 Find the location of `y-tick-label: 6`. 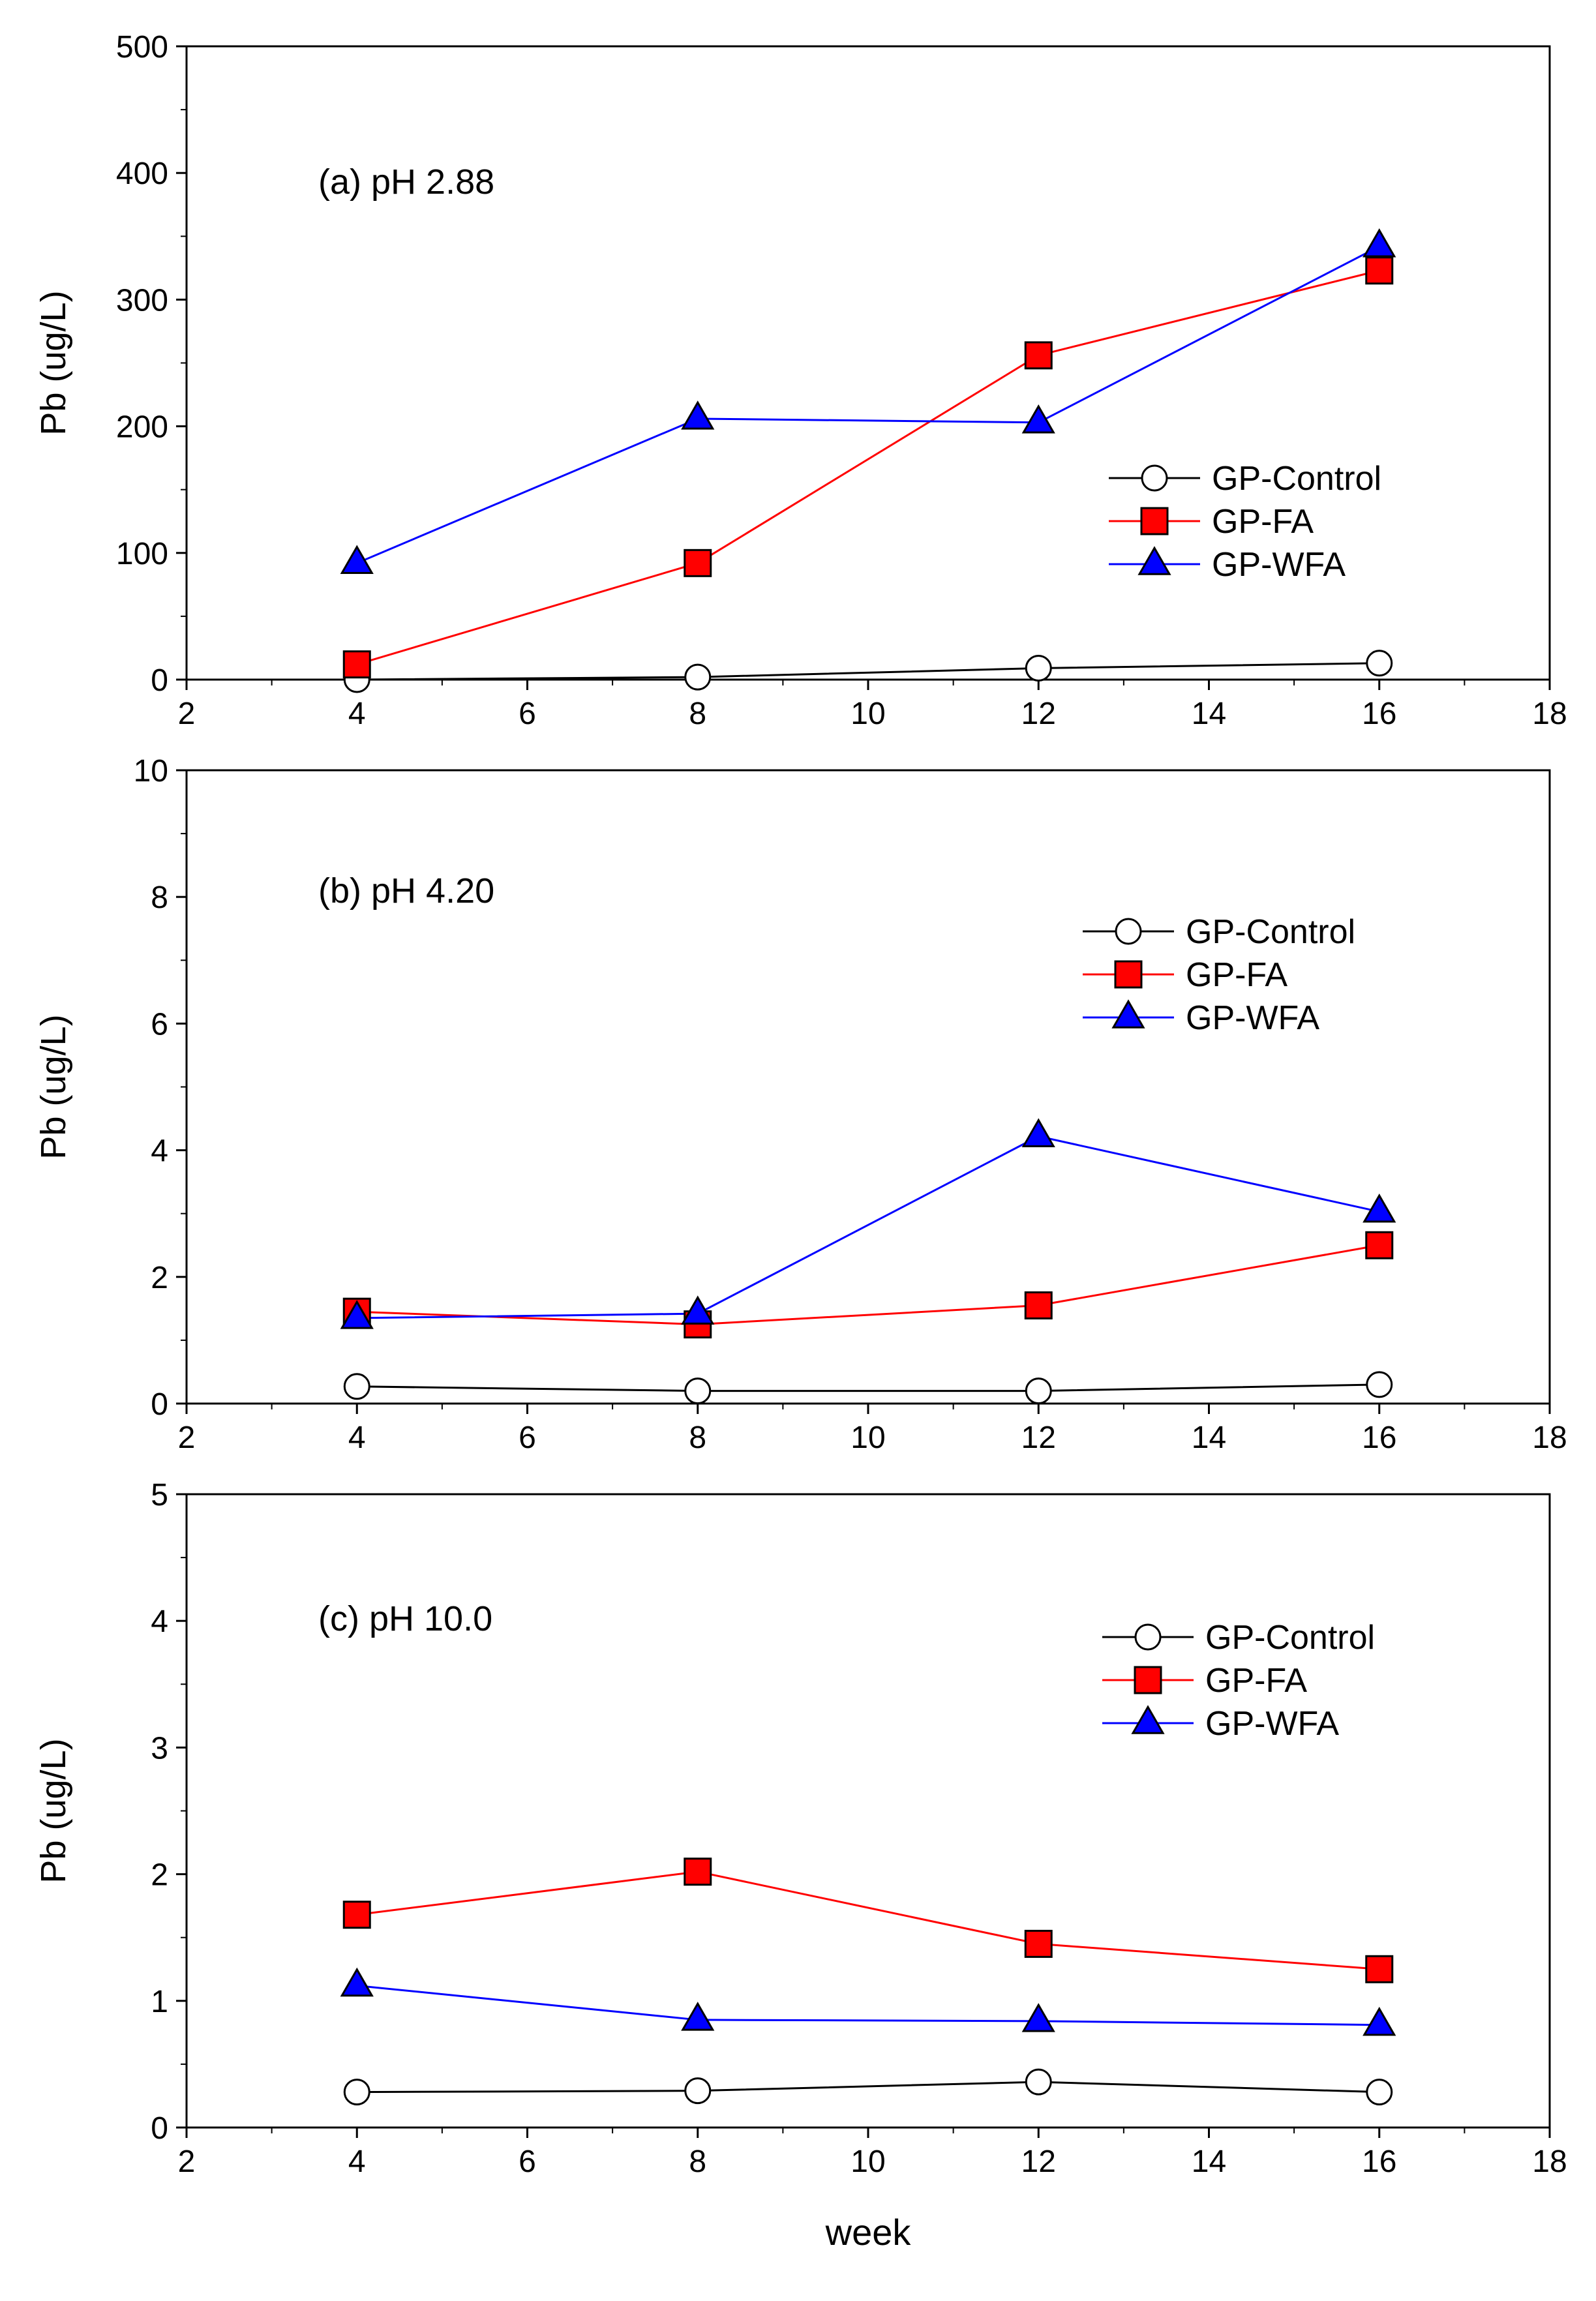

y-tick-label: 6 is located at coordinates (159, 1024).